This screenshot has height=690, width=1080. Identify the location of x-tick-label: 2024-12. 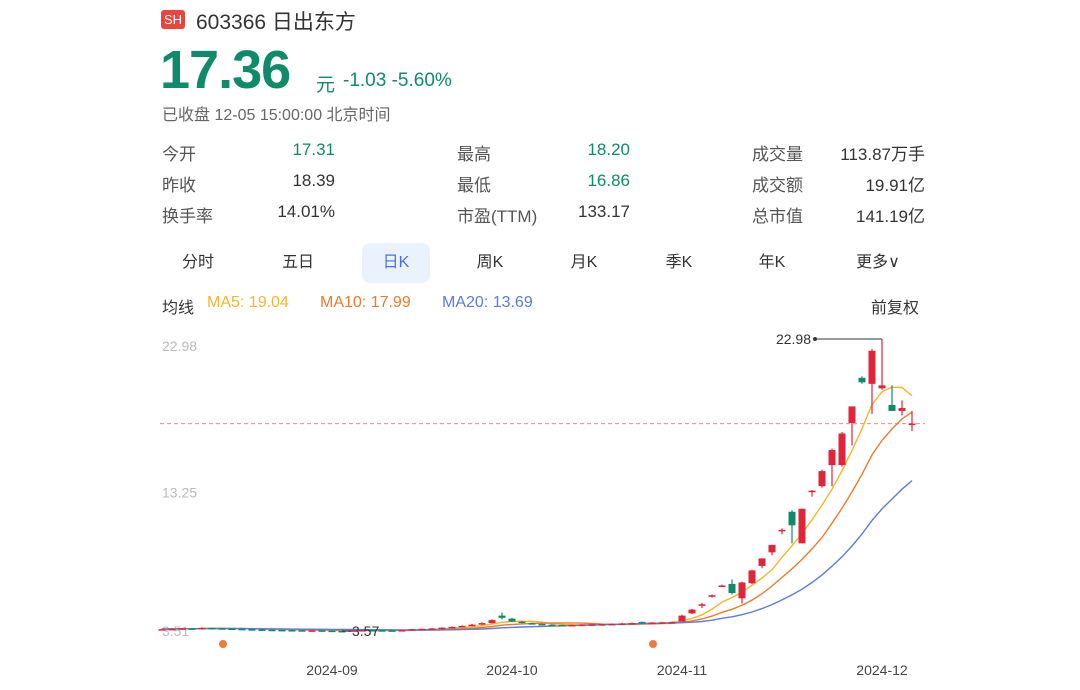
(882, 670).